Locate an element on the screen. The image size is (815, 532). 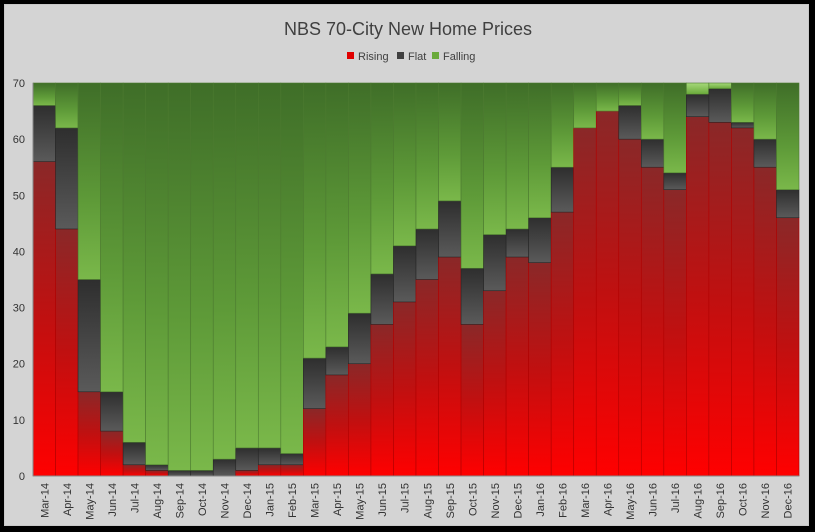
x-tick-label: Dec-16 is located at coordinates (789, 500).